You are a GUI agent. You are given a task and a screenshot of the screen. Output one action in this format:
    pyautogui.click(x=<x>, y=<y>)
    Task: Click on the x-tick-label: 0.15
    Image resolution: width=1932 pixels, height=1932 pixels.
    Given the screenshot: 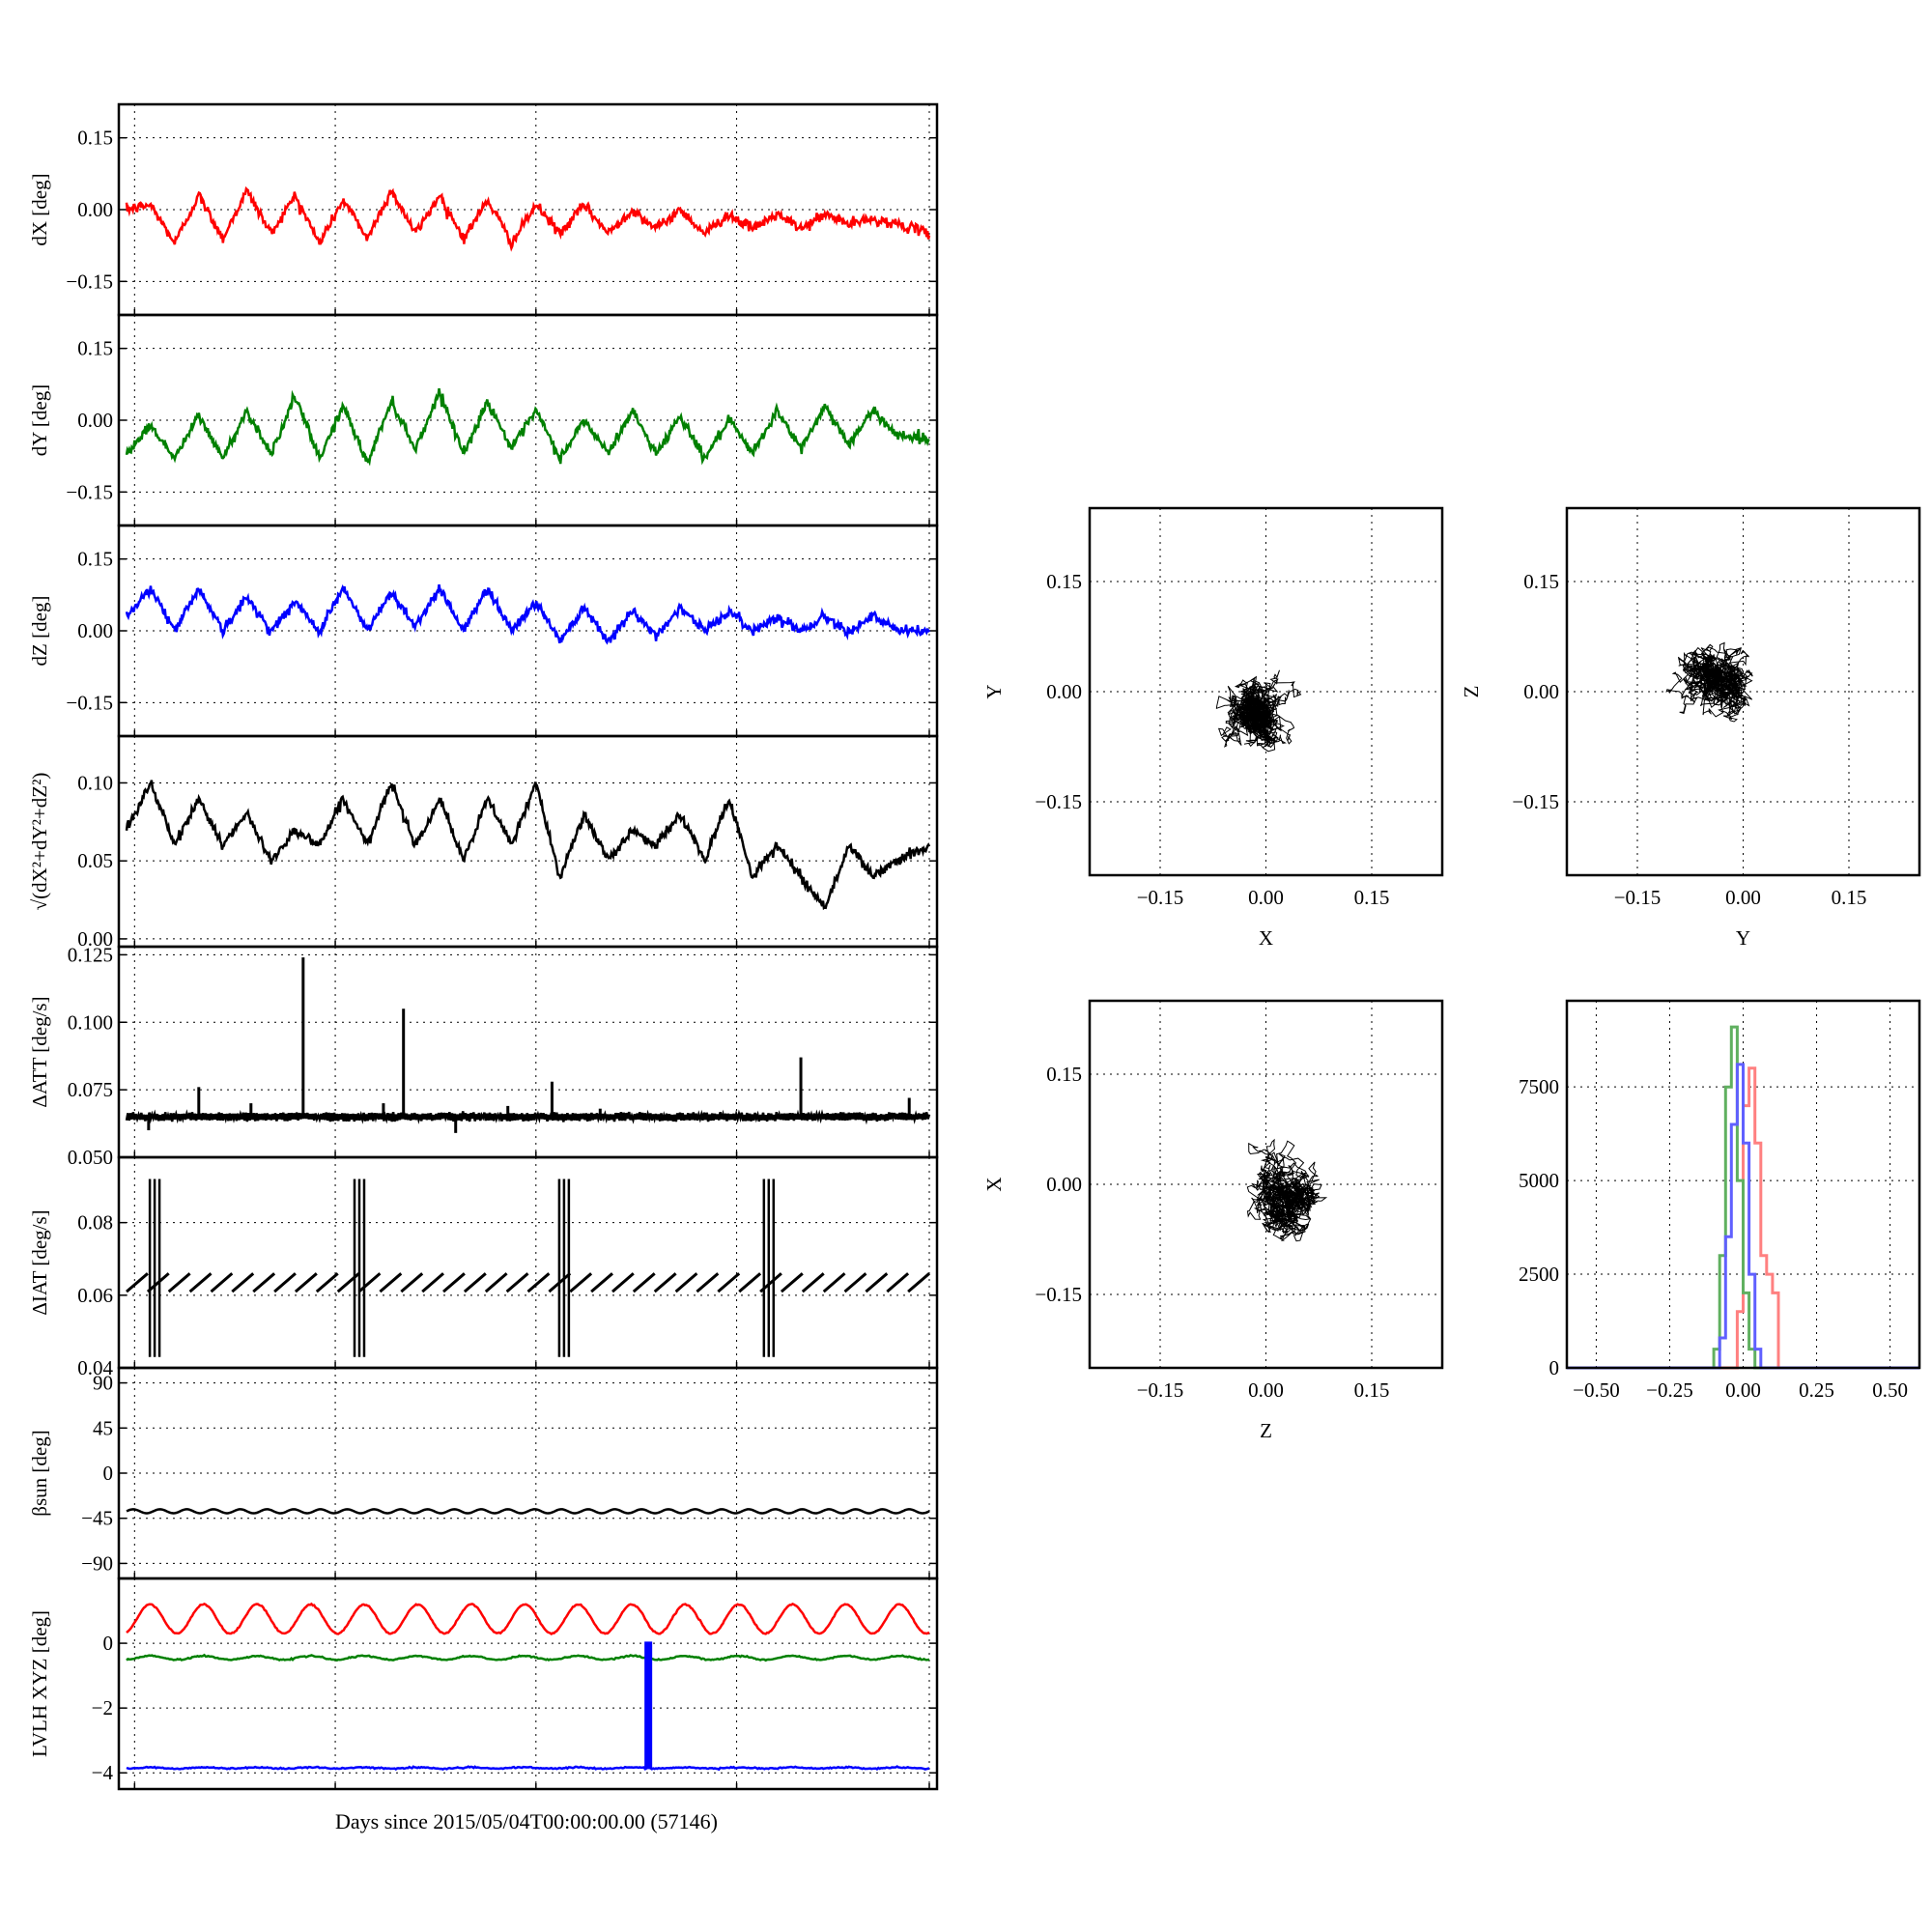 What is the action you would take?
    pyautogui.click(x=1372, y=1390)
    